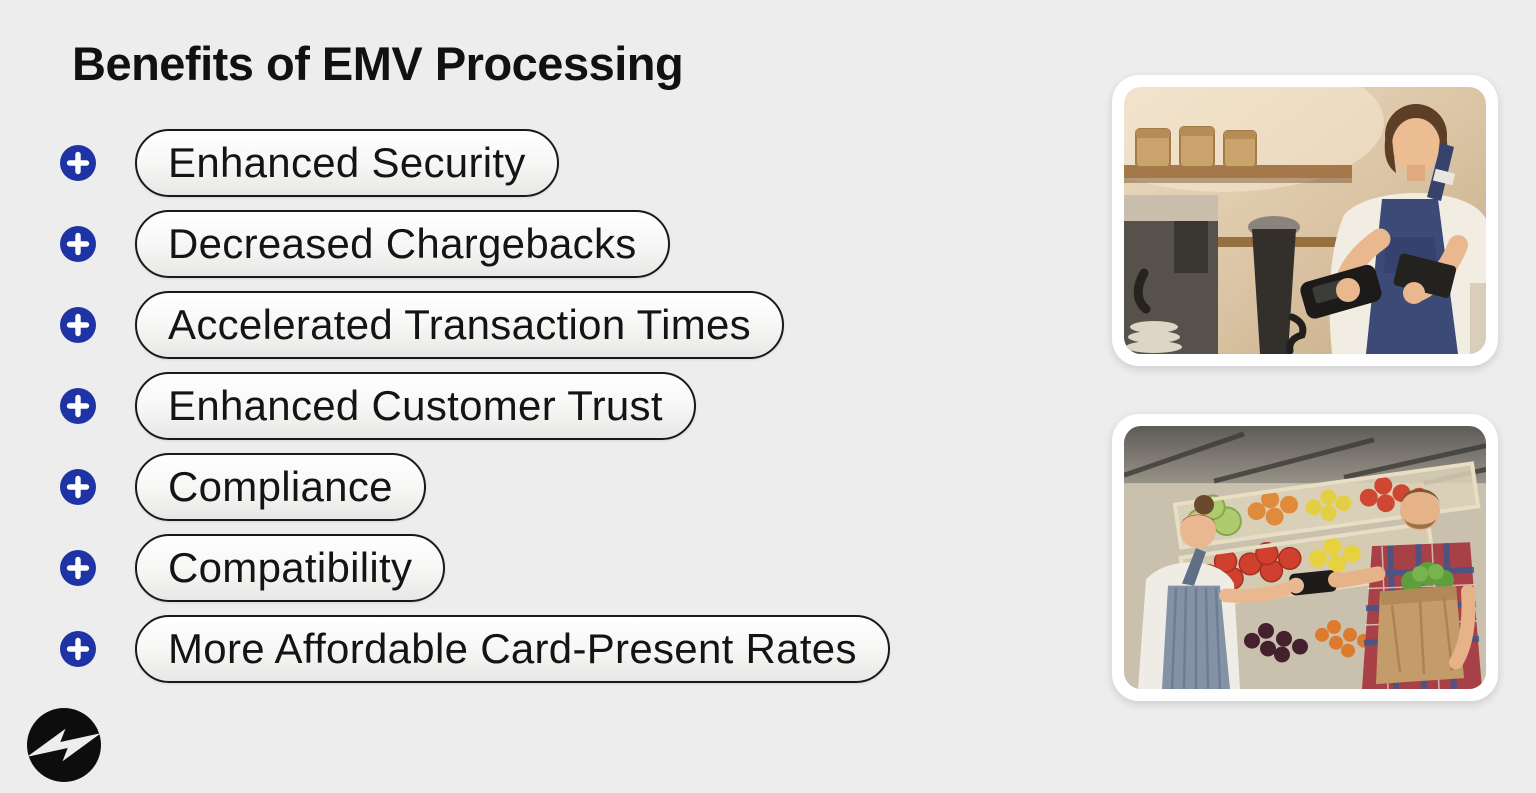  I want to click on list-item: Enhanced Security, so click(475, 163).